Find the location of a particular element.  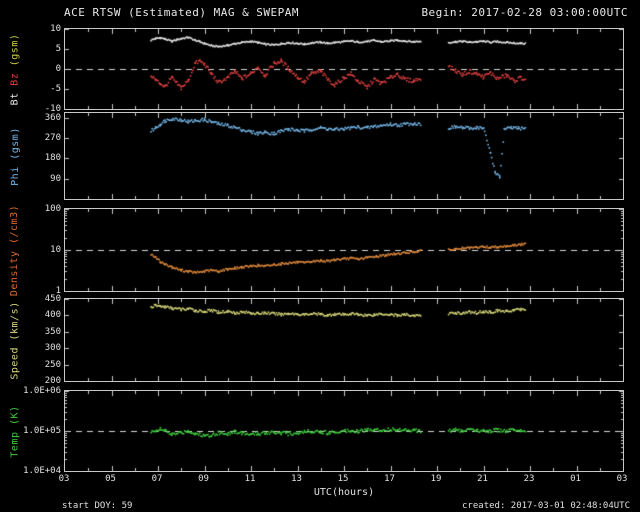

panel-density is located at coordinates (344, 250).